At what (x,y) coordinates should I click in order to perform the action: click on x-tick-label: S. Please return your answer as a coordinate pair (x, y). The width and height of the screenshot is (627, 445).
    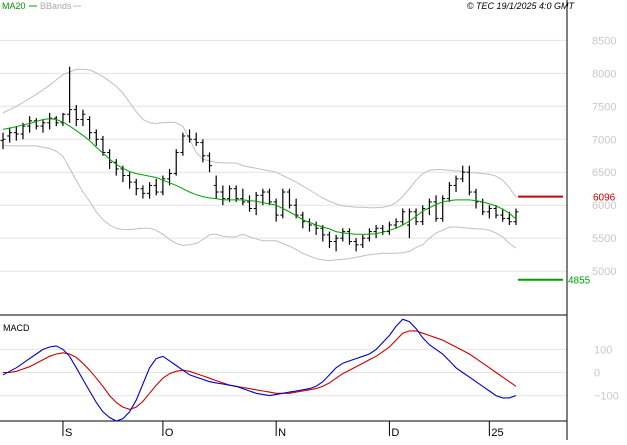
    Looking at the image, I should click on (68, 433).